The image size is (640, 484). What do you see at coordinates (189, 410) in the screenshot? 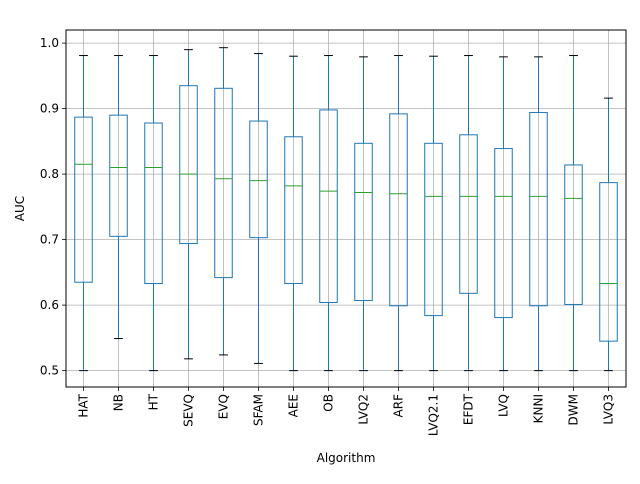
I see `x-tick-label: SEVQ` at bounding box center [189, 410].